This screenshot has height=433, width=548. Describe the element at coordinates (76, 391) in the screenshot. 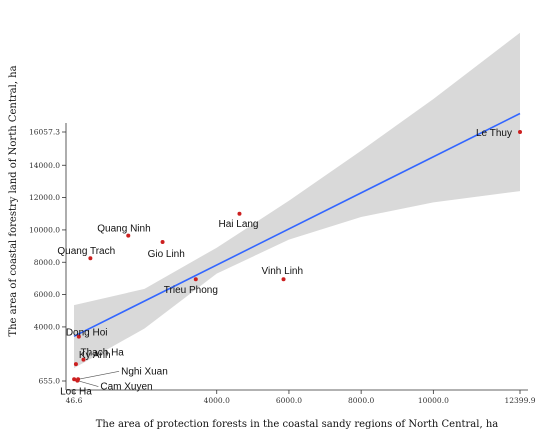

I see `label-loc-ha: Loc Ha` at that location.